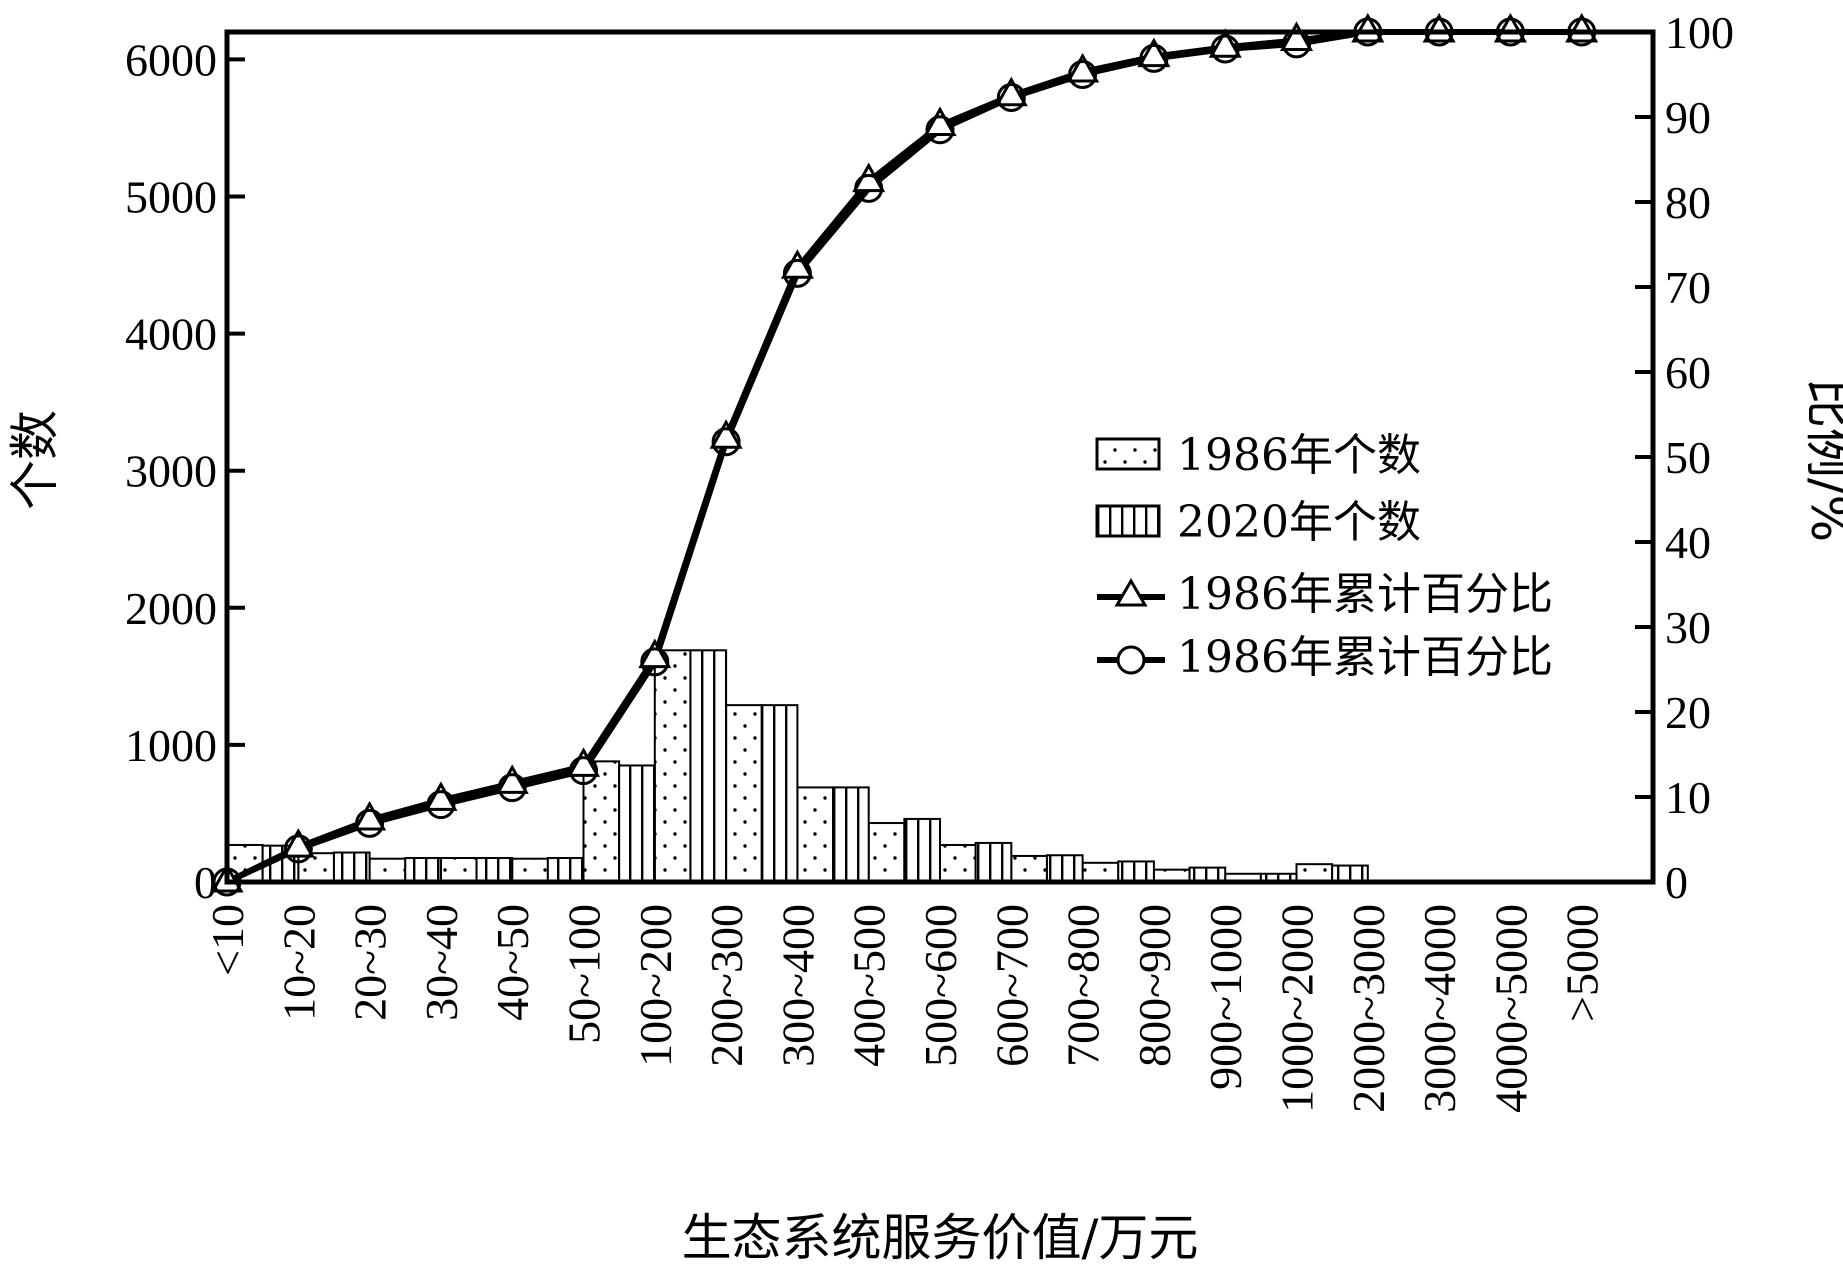 The height and width of the screenshot is (1281, 1843). What do you see at coordinates (726, 985) in the screenshot?
I see `x-tick-label: 200~300` at bounding box center [726, 985].